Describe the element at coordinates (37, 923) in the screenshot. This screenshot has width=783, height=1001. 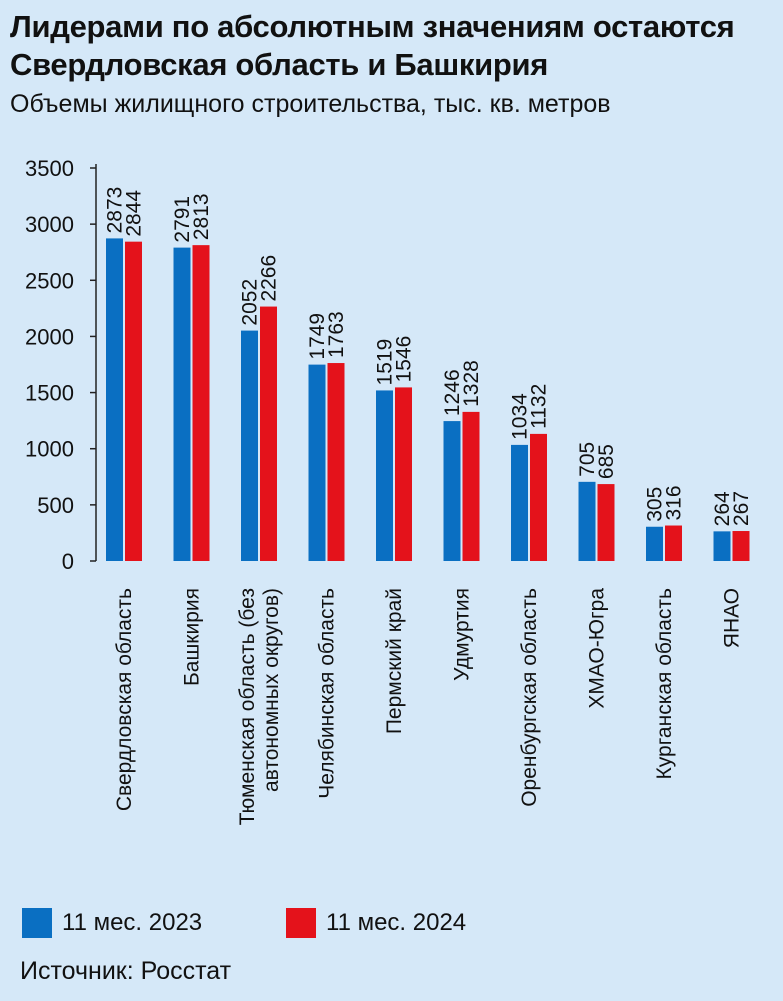
I see `legend-swatch-2023` at that location.